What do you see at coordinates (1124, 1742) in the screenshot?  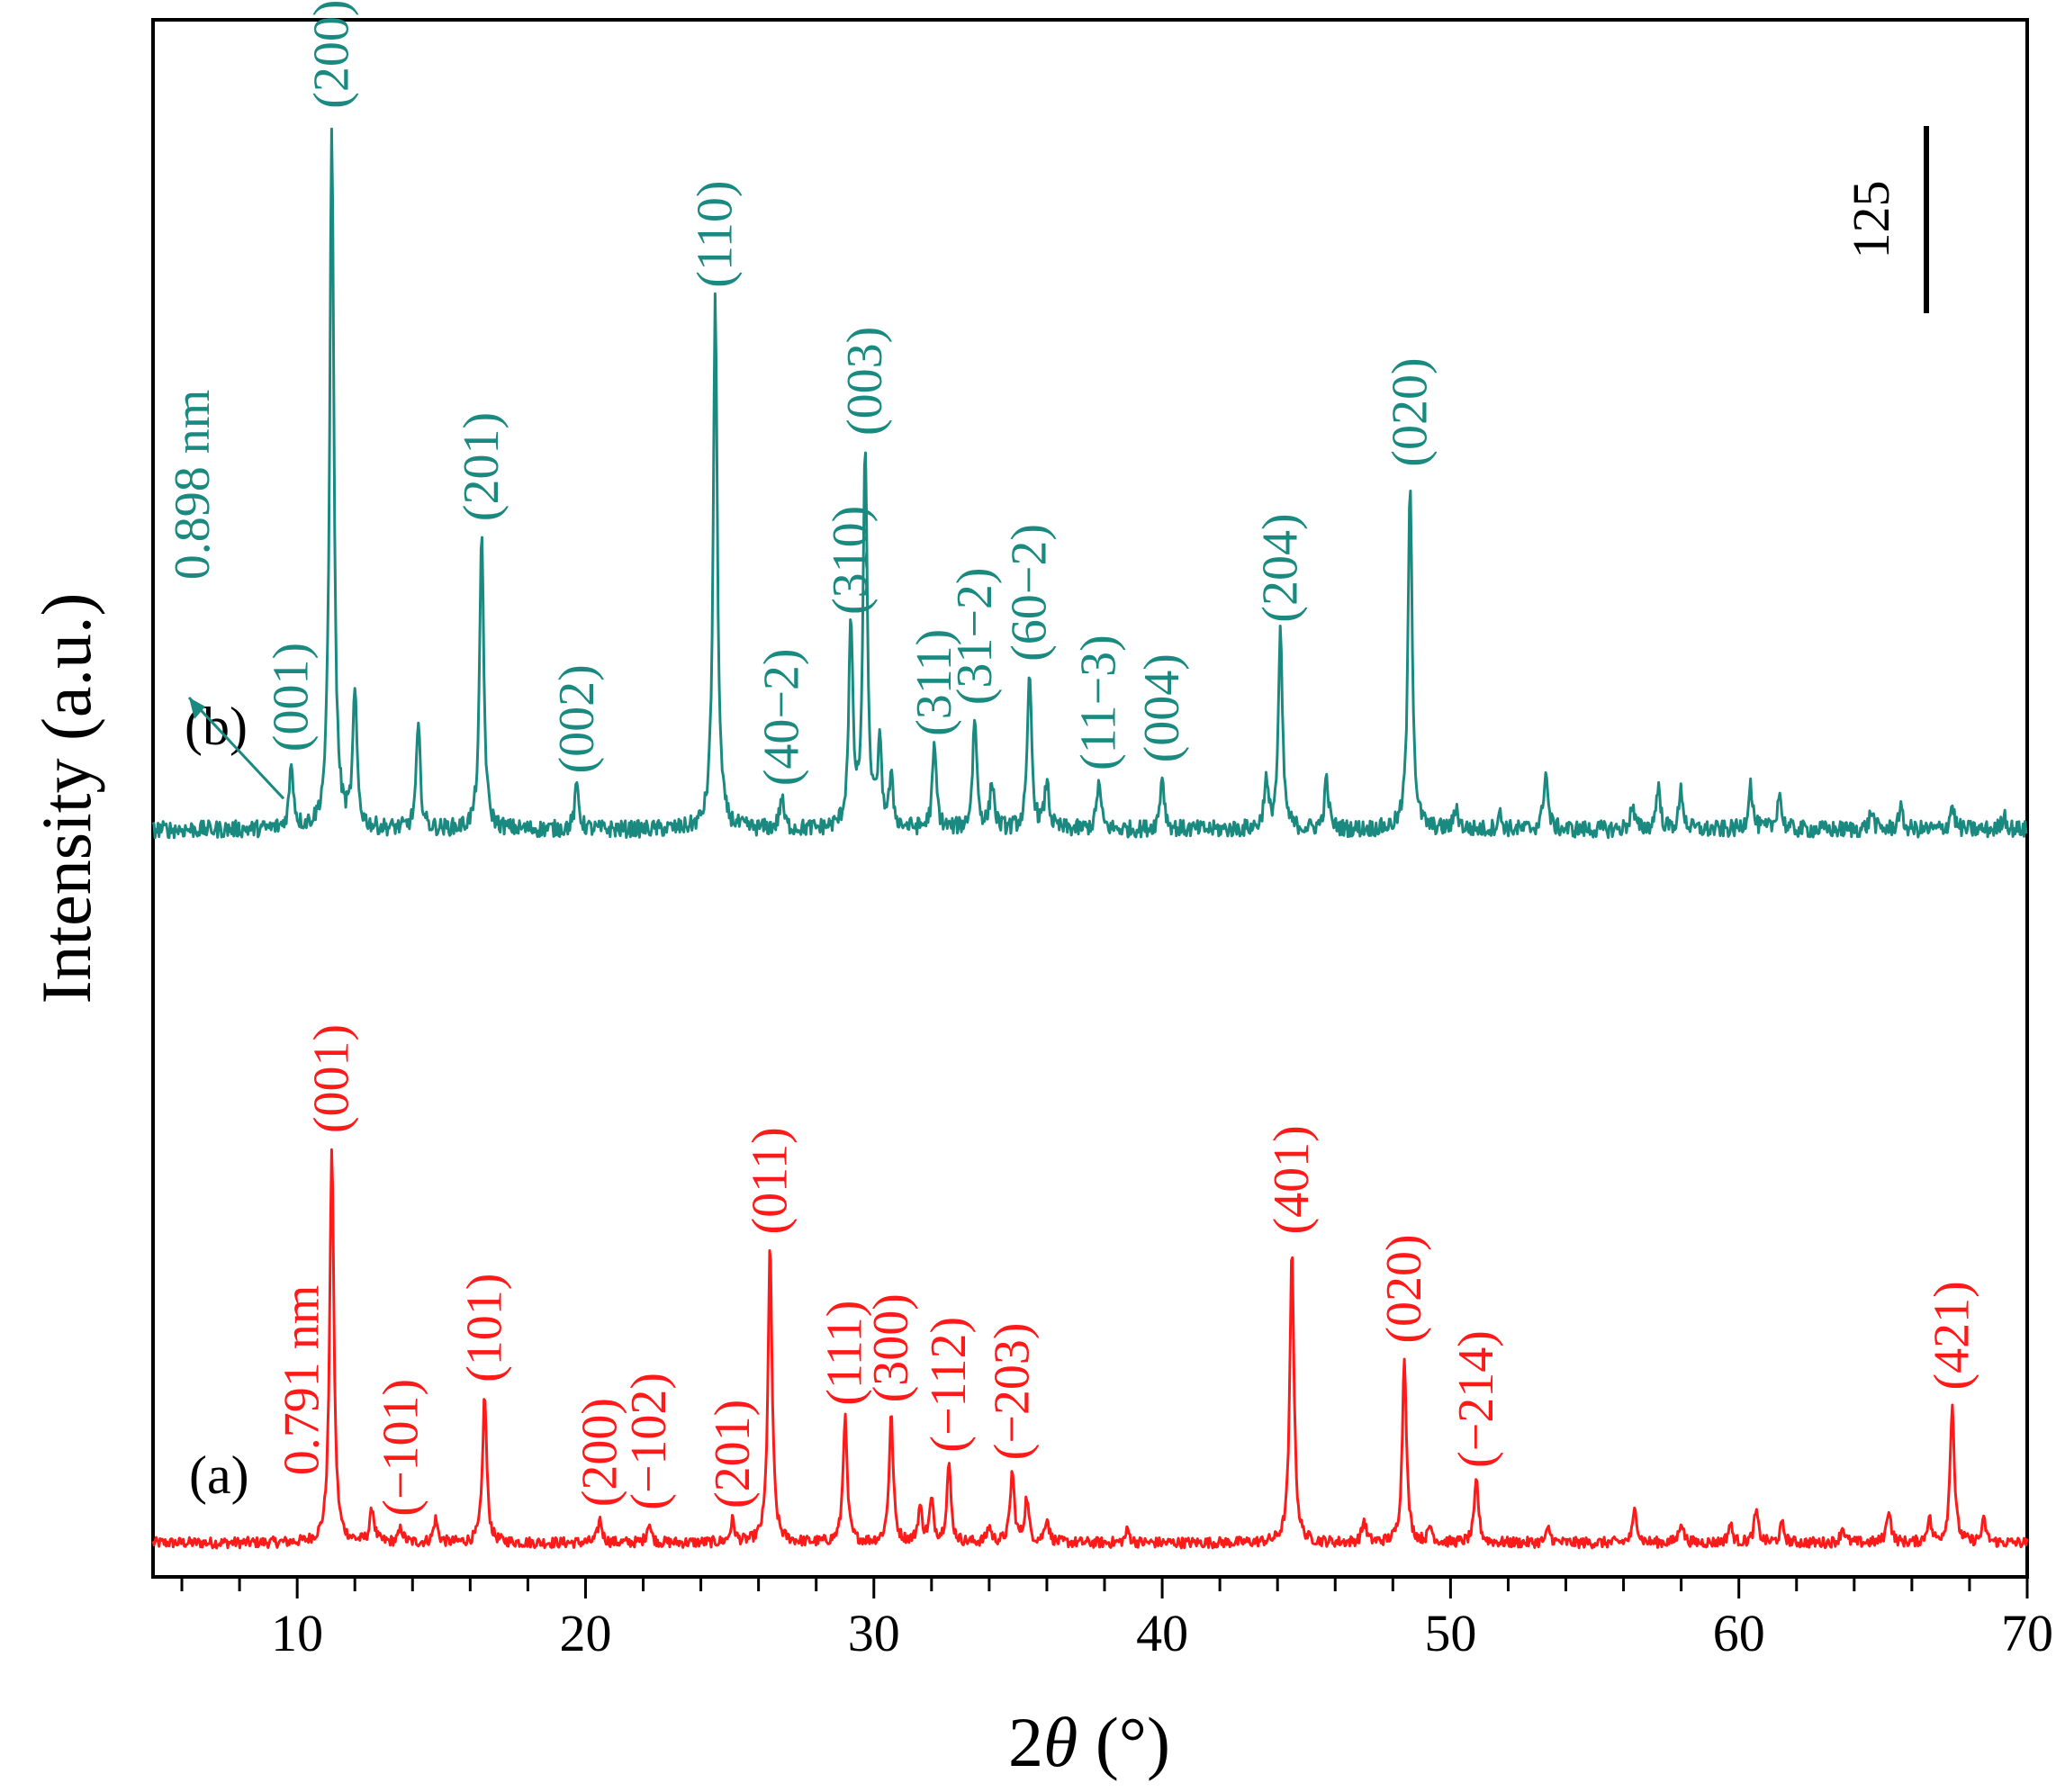 I see `x-axis-title-unit: (°)` at bounding box center [1124, 1742].